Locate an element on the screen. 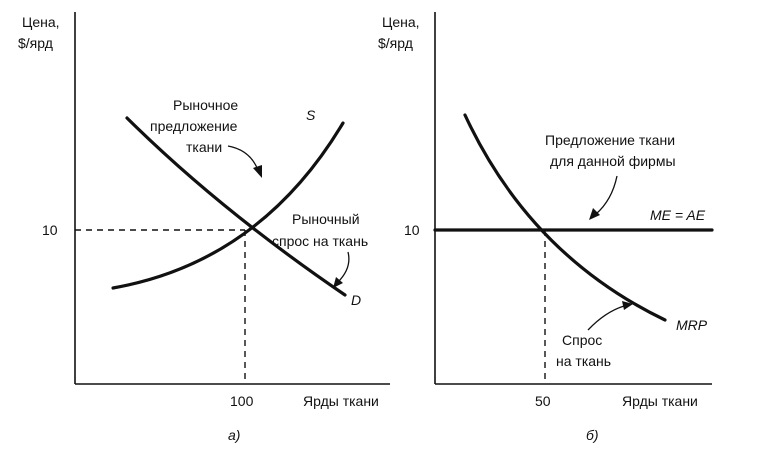 Image resolution: width=763 pixels, height=456 pixels. panel-b-supply-annotation-arrow is located at coordinates (606, 195).